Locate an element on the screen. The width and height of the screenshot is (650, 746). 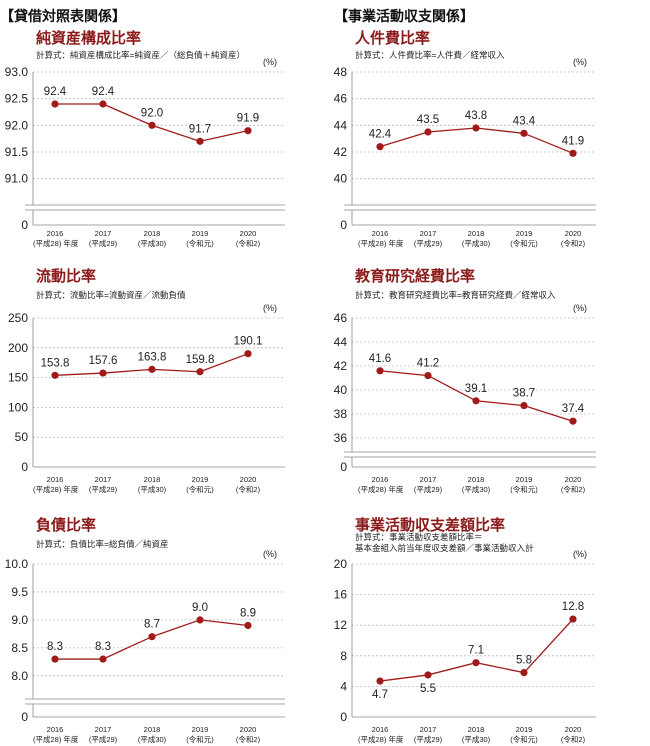
y-tick-label: 93.0 is located at coordinates (17, 72).